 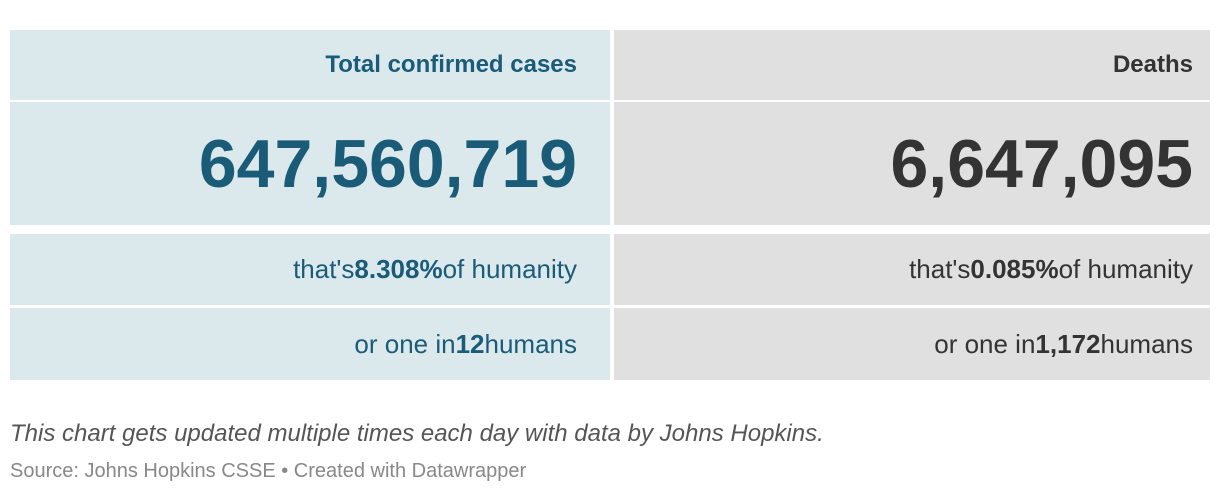 What do you see at coordinates (1068, 343) in the screenshot?
I see `value: 1,172` at bounding box center [1068, 343].